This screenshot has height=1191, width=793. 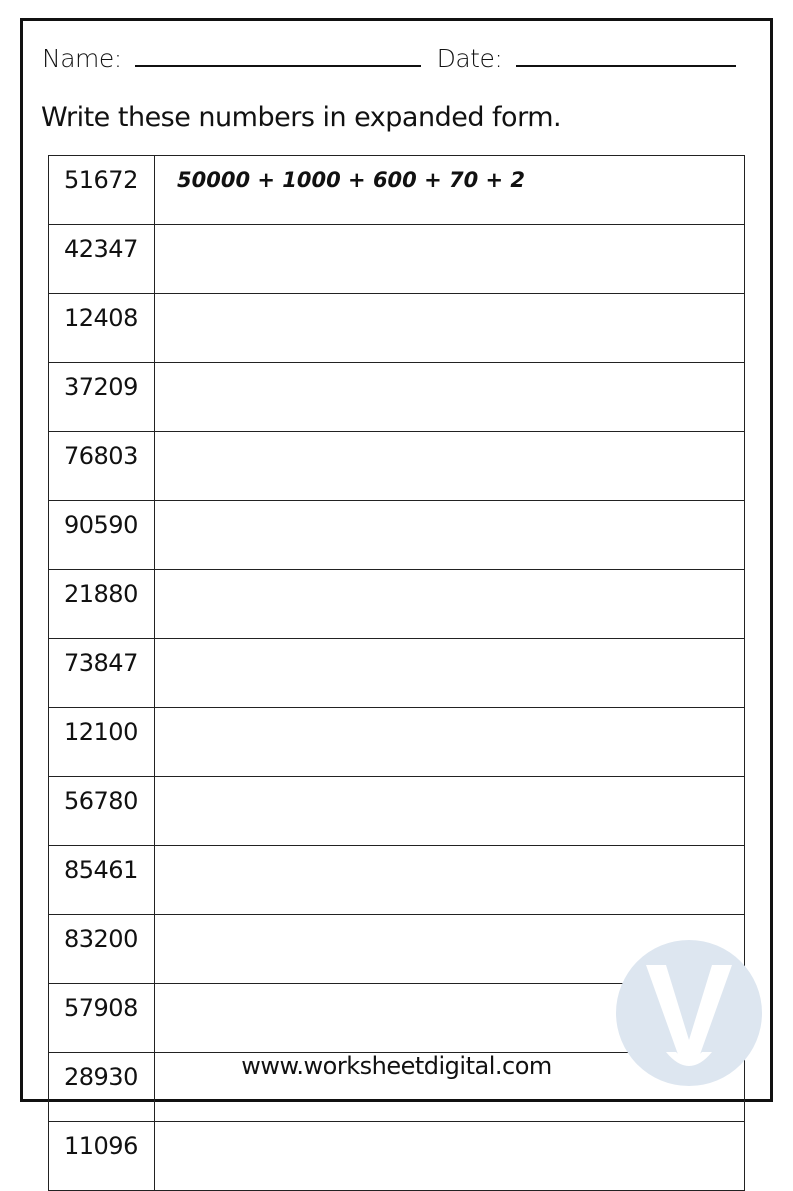 I want to click on instruction: Write these numbers in expanded form., so click(x=301, y=117).